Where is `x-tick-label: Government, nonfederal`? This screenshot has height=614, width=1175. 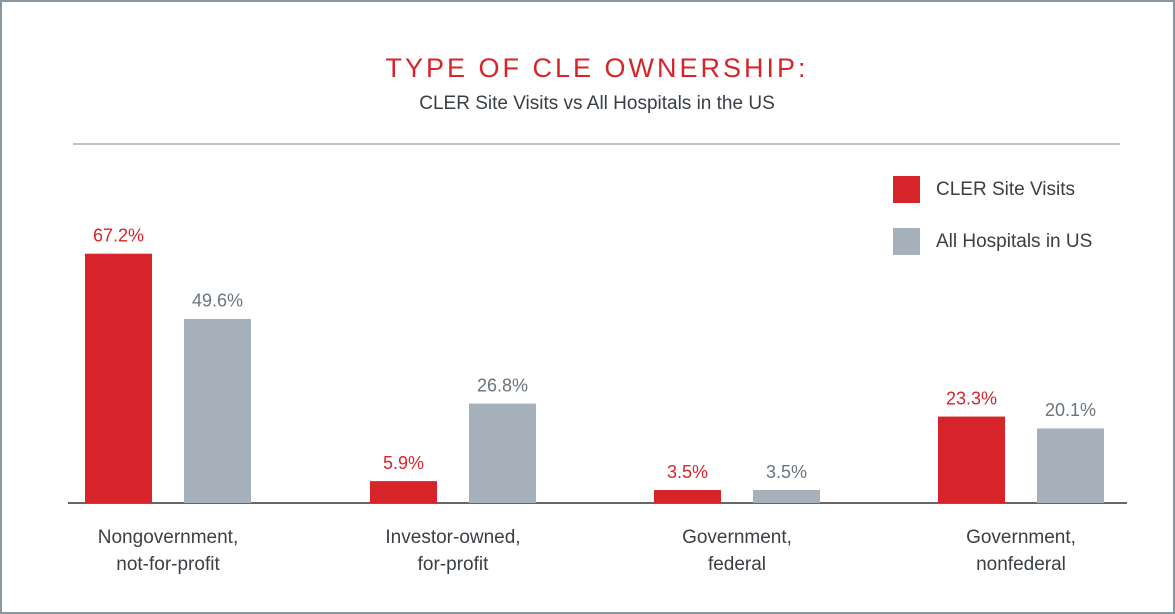
x-tick-label: Government, nonfederal is located at coordinates (1021, 551).